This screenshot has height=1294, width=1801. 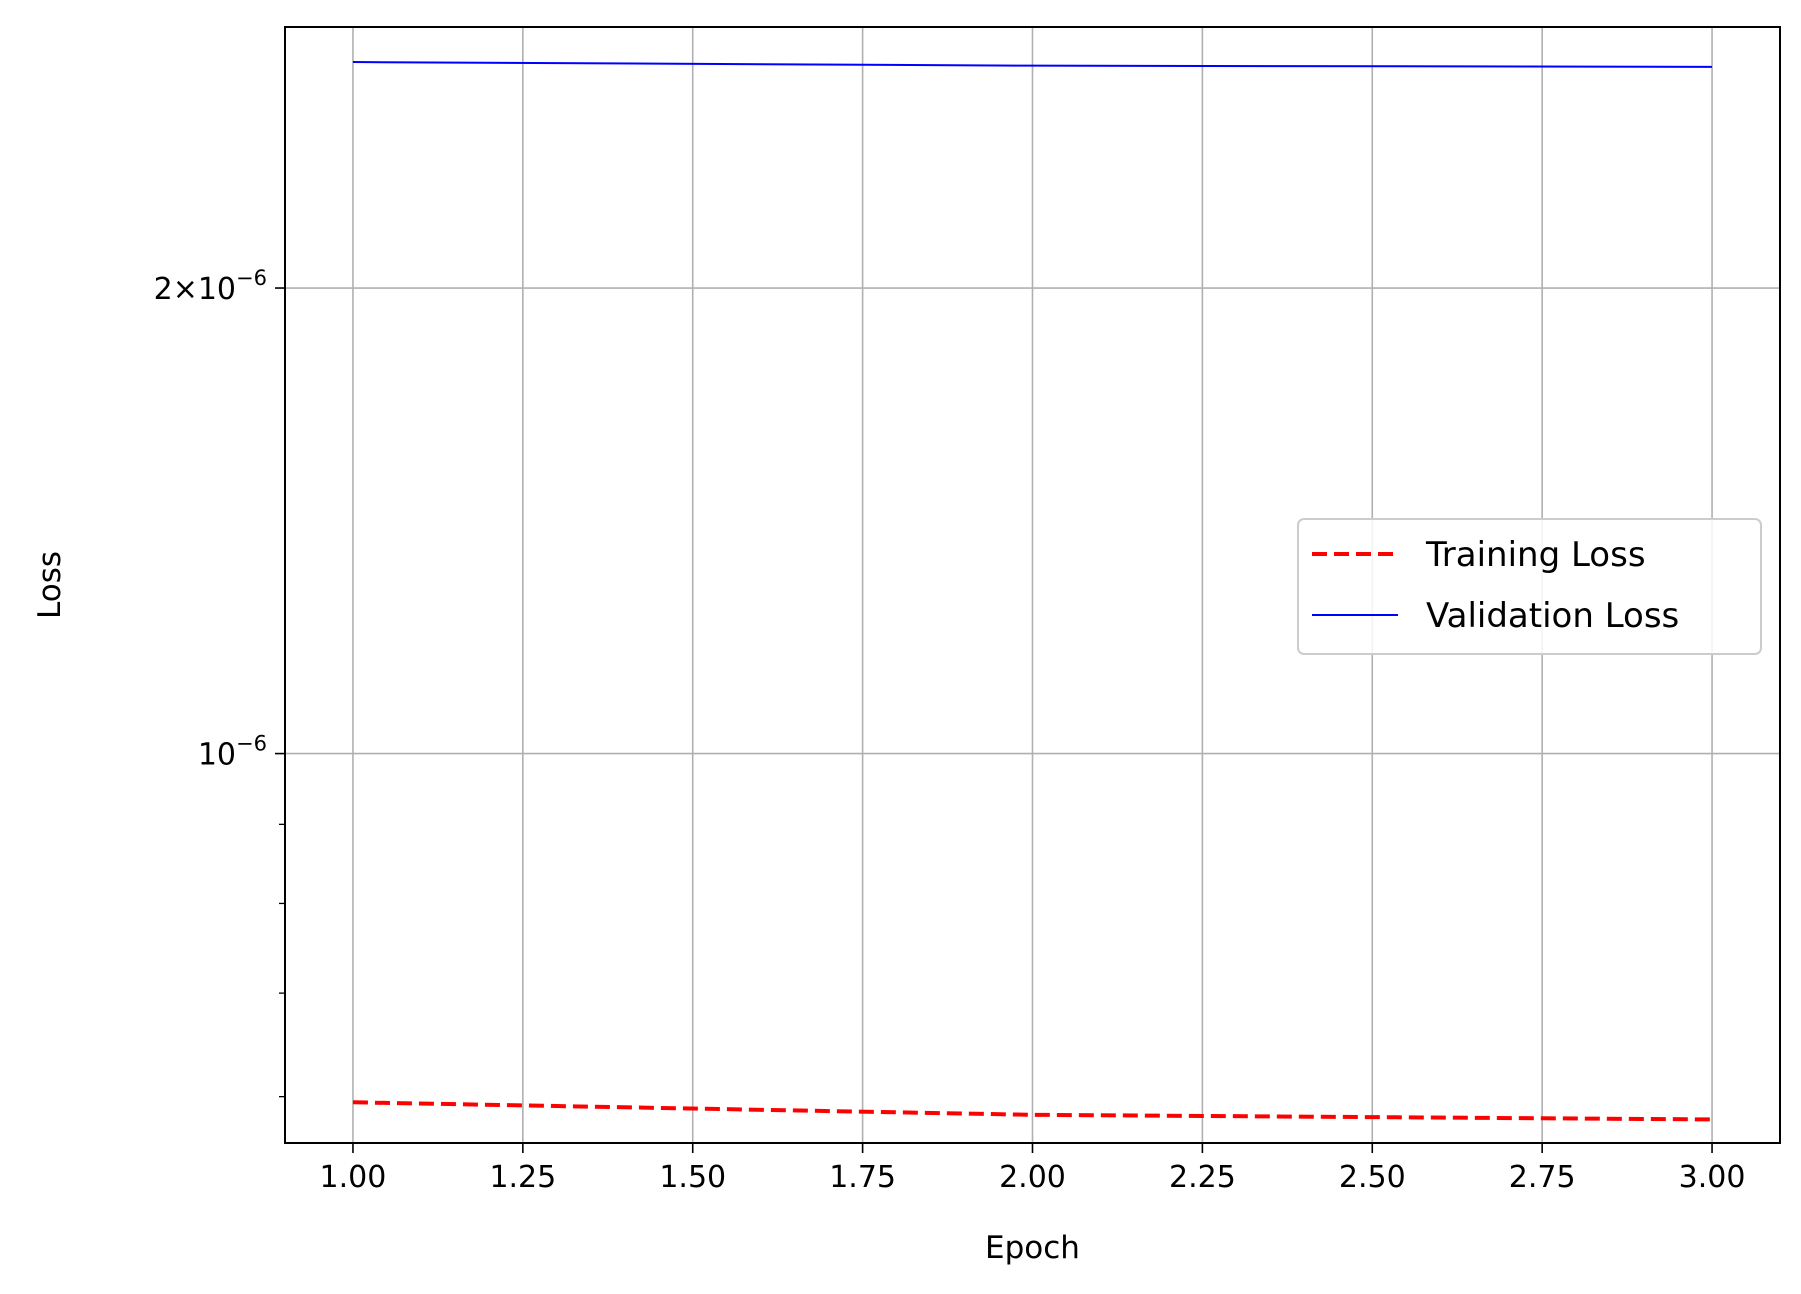 What do you see at coordinates (1552, 616) in the screenshot?
I see `legend-entry: Validation Loss` at bounding box center [1552, 616].